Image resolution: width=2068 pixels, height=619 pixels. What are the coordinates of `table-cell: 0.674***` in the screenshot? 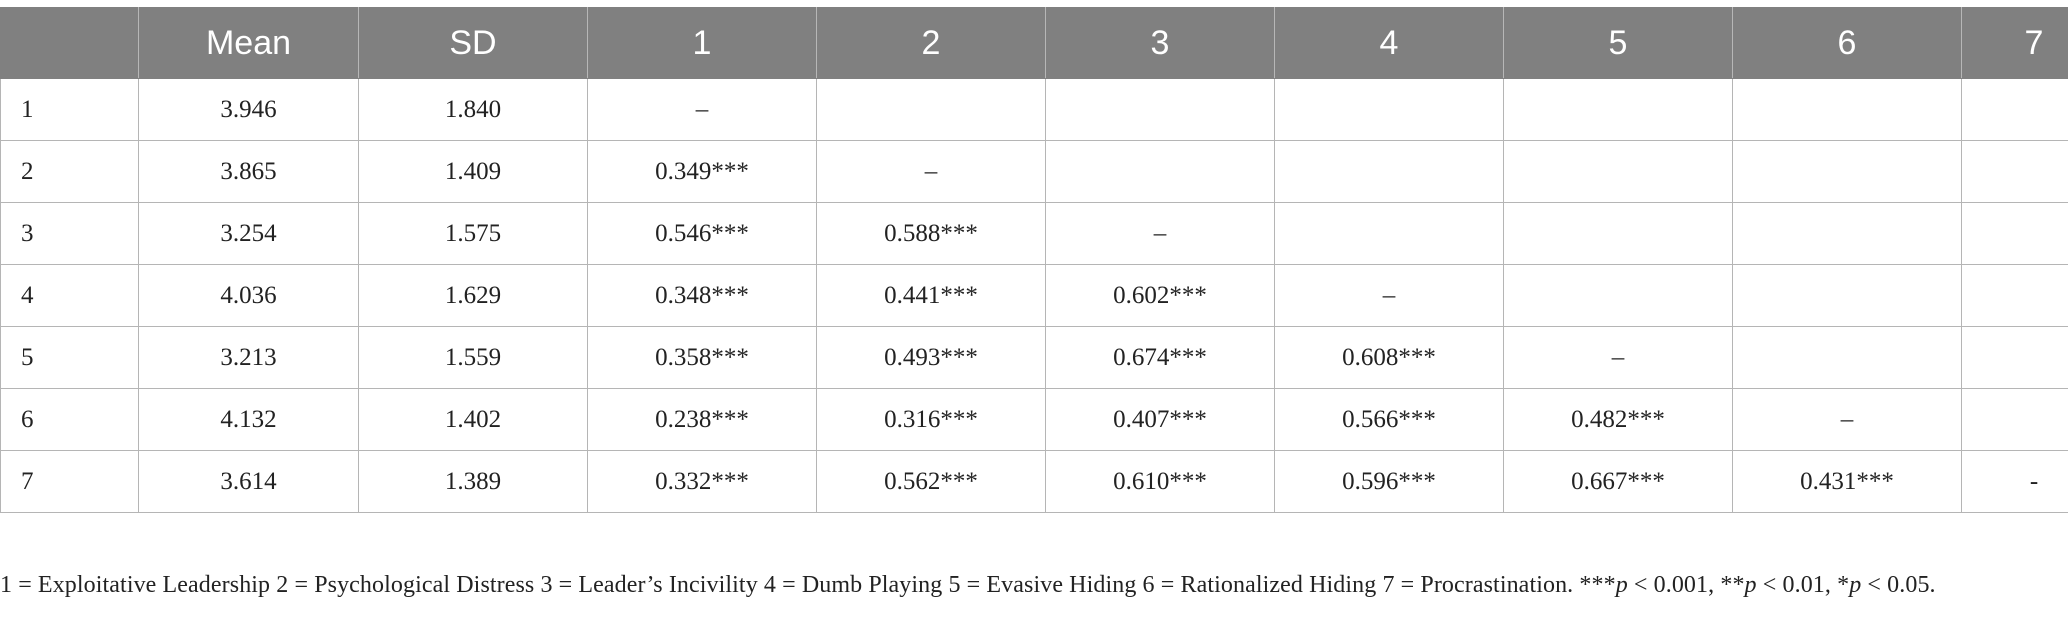 It's located at (1160, 357).